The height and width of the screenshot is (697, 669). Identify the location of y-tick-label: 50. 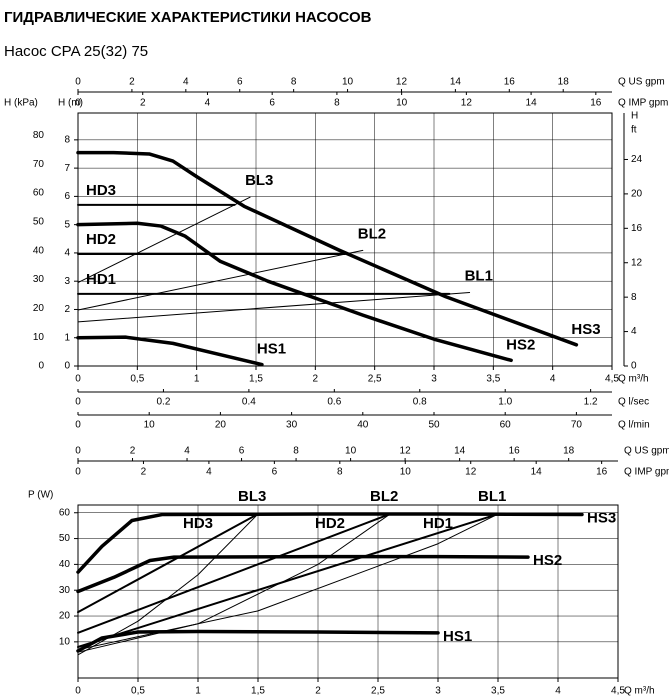
(65, 538).